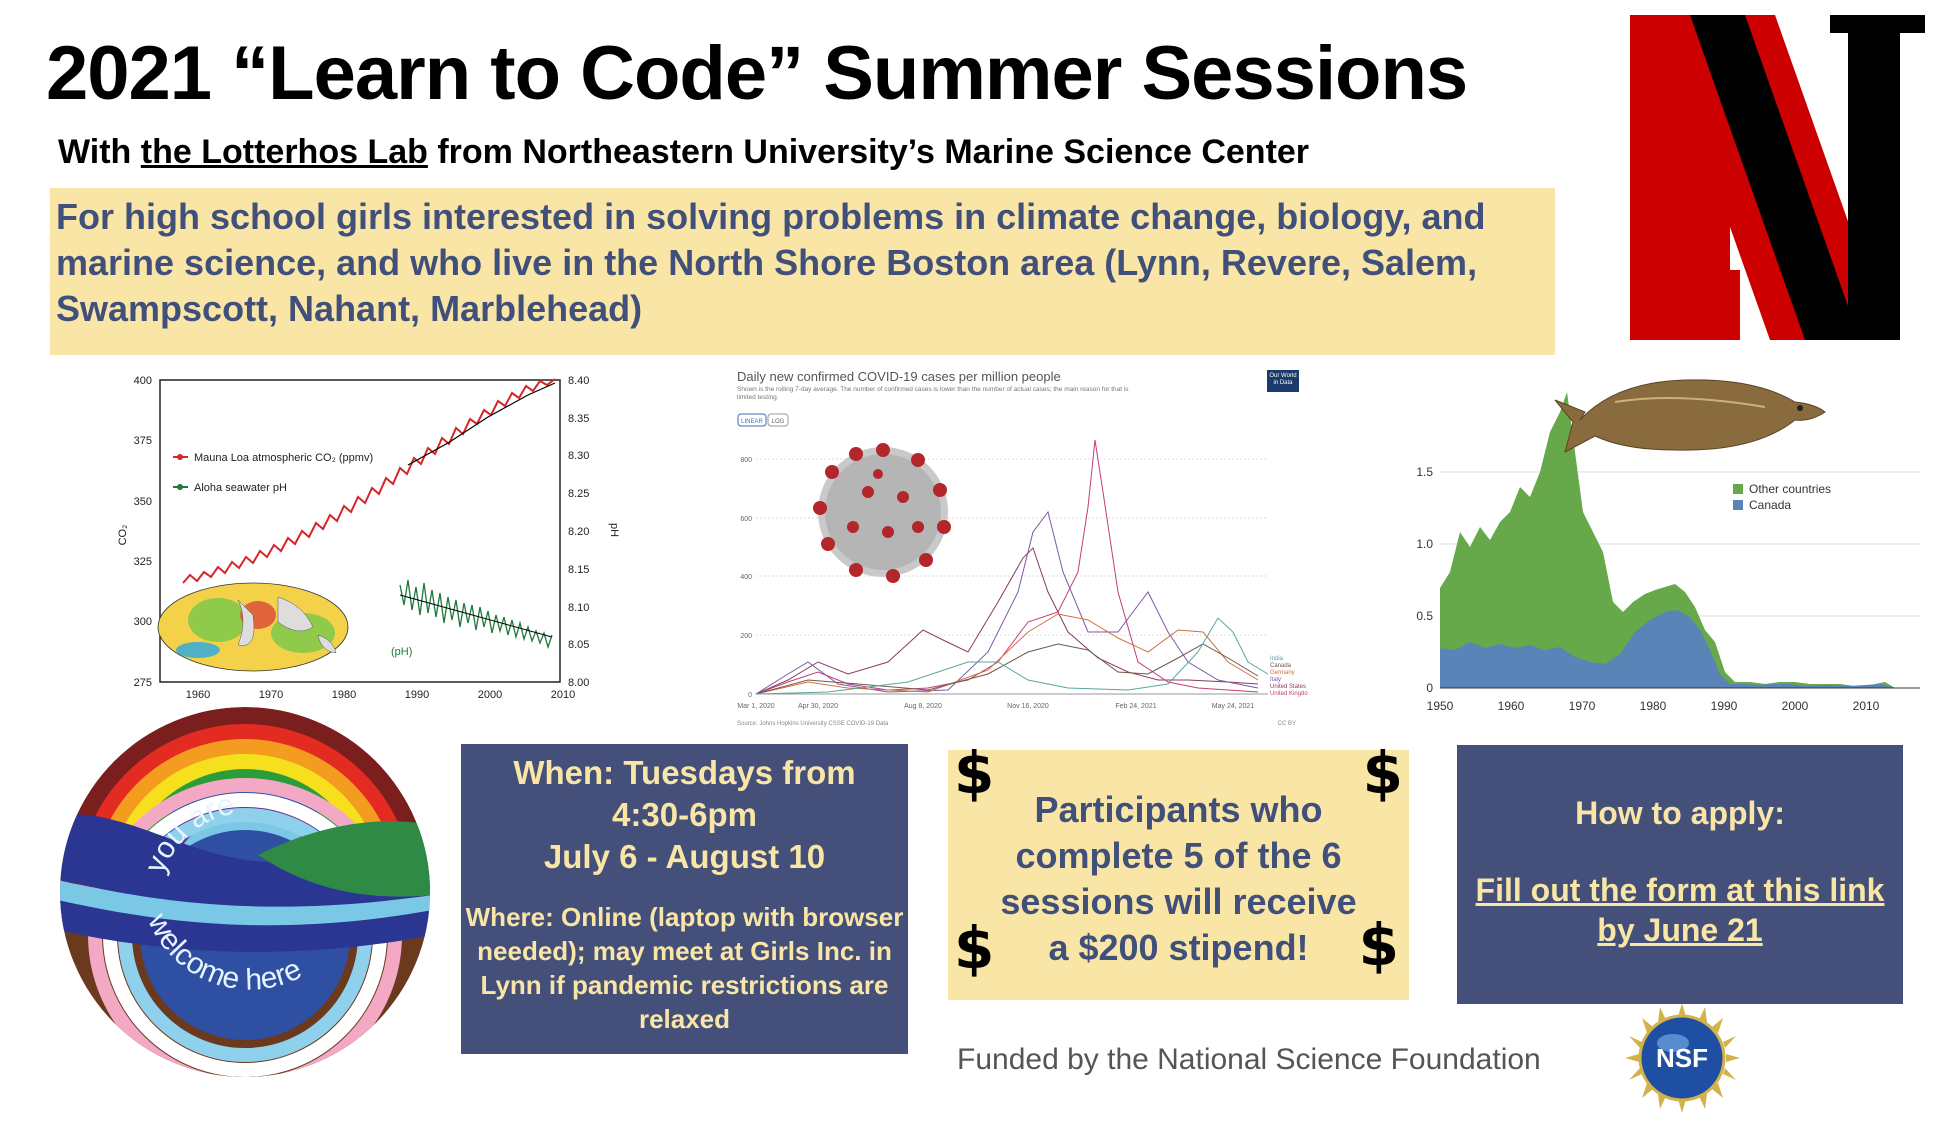  What do you see at coordinates (750, 695) in the screenshot?
I see `covid-ytick: 0` at bounding box center [750, 695].